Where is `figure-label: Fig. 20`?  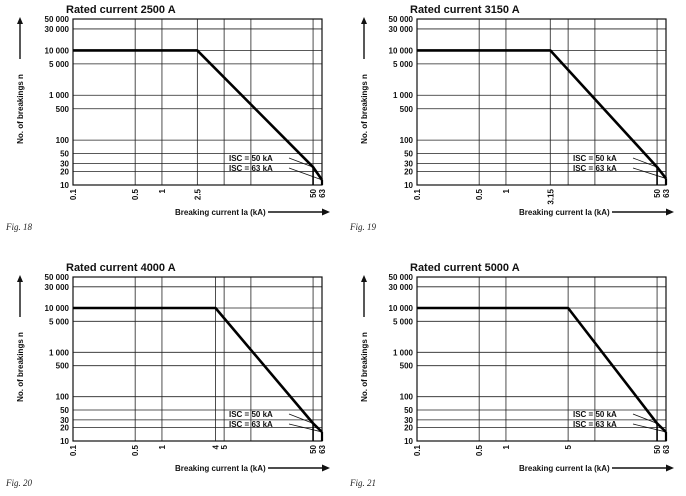
figure-label: Fig. 20 is located at coordinates (18, 483).